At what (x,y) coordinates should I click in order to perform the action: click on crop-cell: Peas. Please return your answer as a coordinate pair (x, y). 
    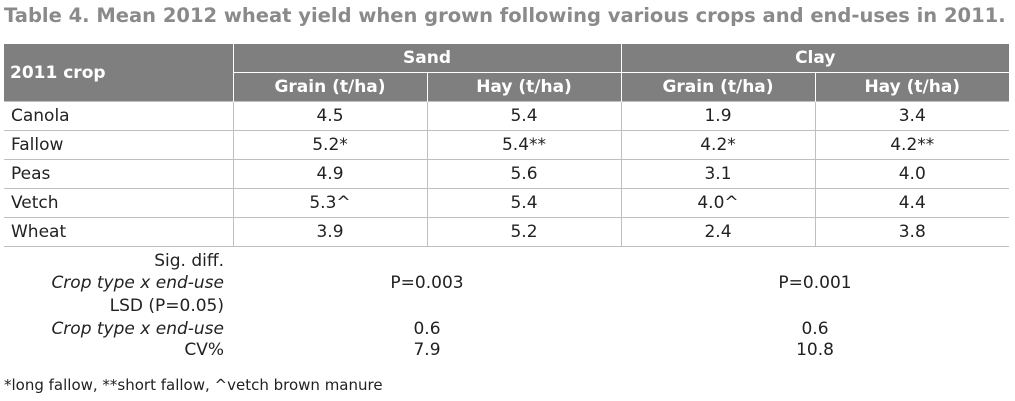
    Looking at the image, I should click on (118, 174).